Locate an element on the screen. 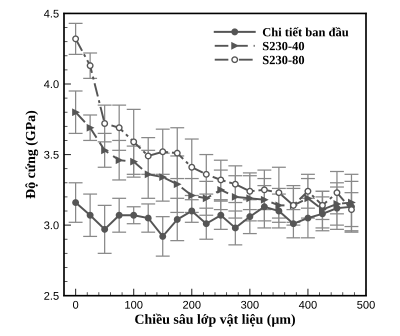 The image size is (400, 336). y-tick-label: 4.5 is located at coordinates (51, 14).